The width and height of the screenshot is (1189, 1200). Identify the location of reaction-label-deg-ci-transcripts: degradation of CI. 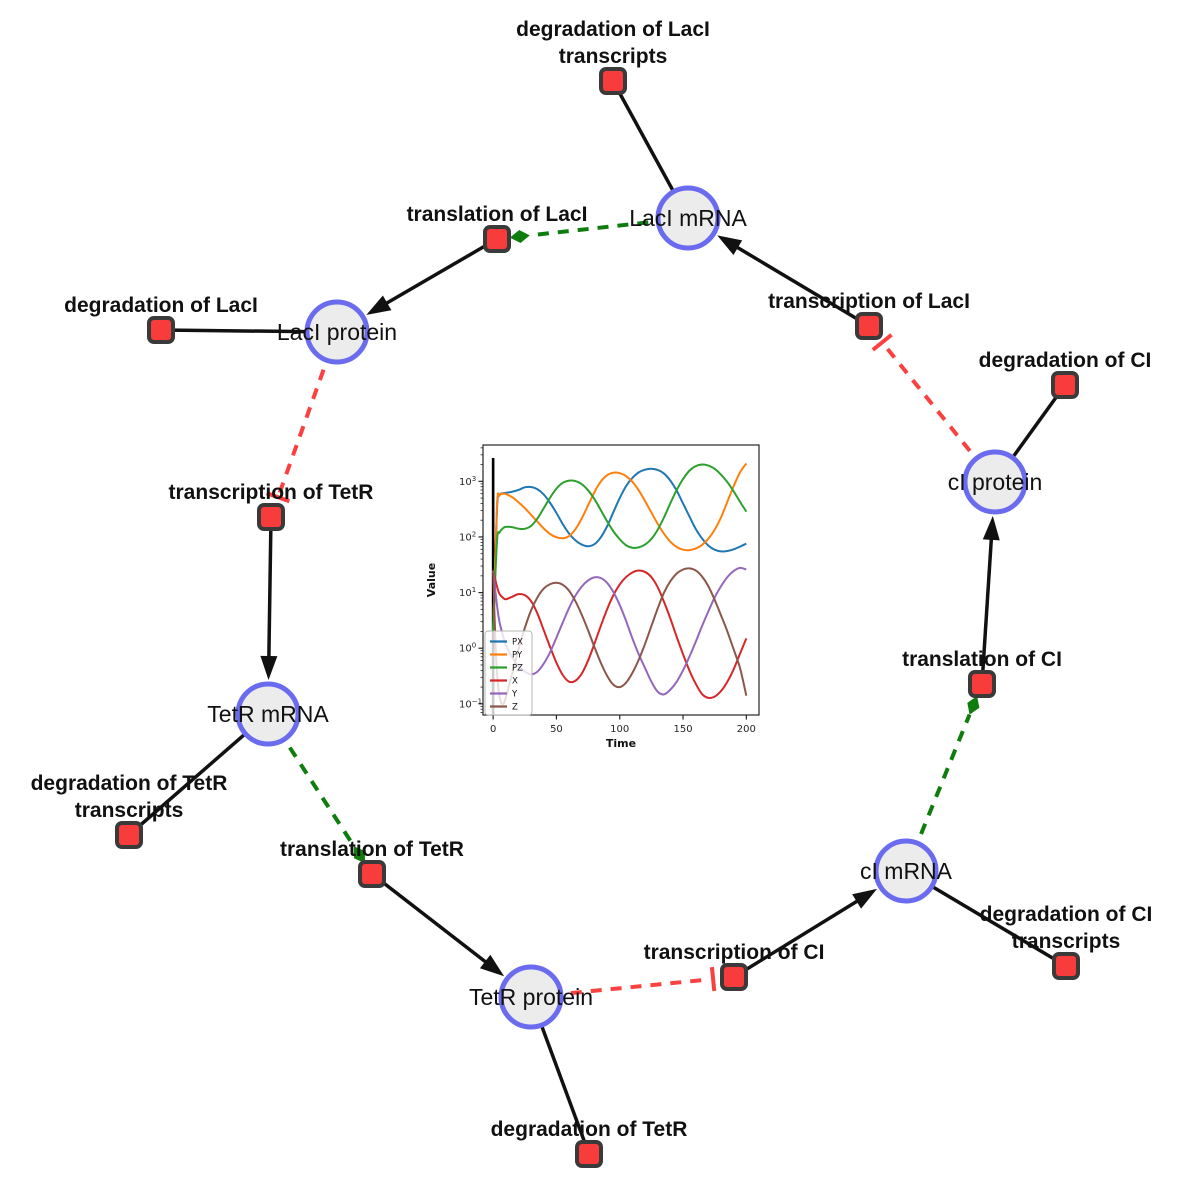
(1066, 914).